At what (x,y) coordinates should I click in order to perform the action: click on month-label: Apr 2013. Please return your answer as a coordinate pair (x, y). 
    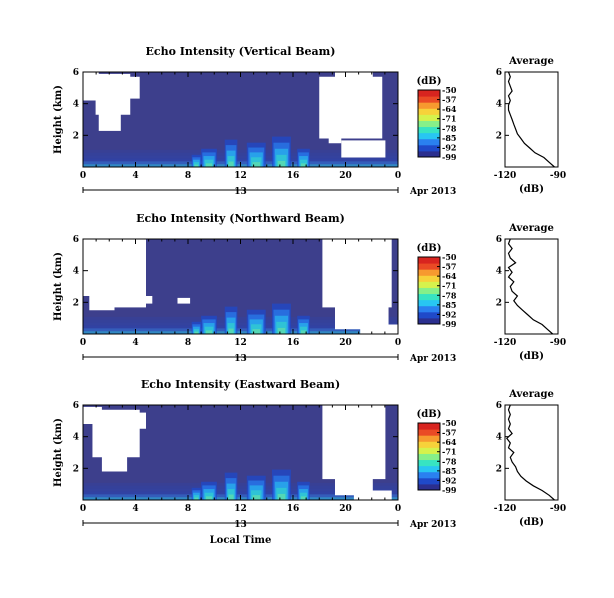
    Looking at the image, I should click on (432, 192).